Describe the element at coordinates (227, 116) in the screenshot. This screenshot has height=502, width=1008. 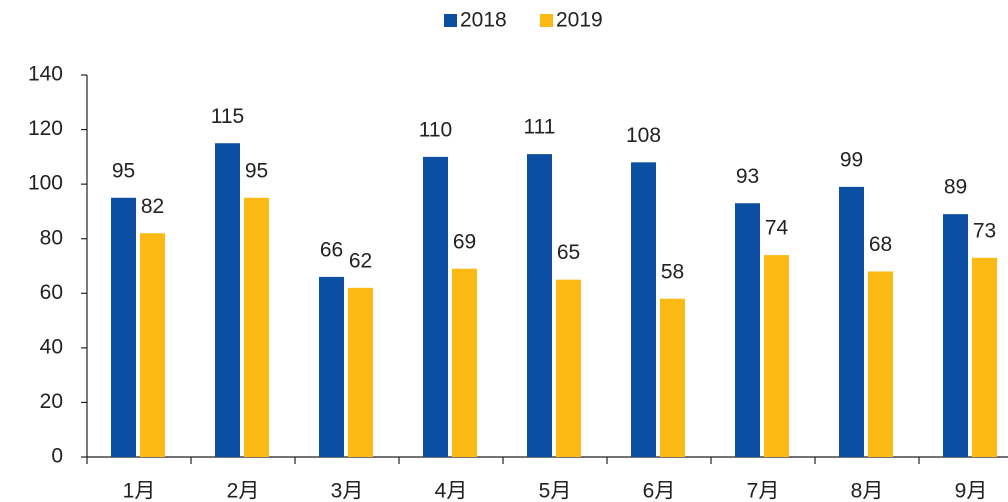
I see `data-label: 115` at that location.